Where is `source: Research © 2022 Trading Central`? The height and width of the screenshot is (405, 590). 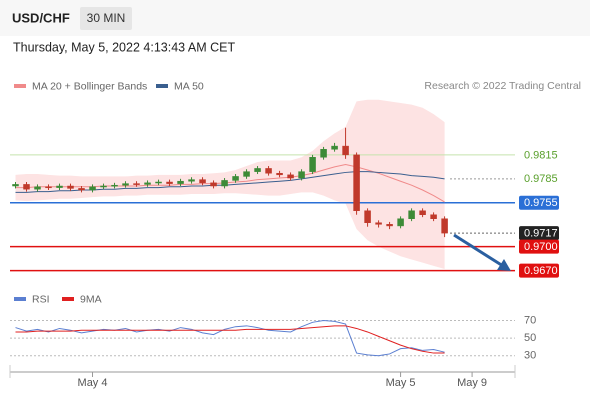 source: Research © 2022 Trading Central is located at coordinates (502, 86).